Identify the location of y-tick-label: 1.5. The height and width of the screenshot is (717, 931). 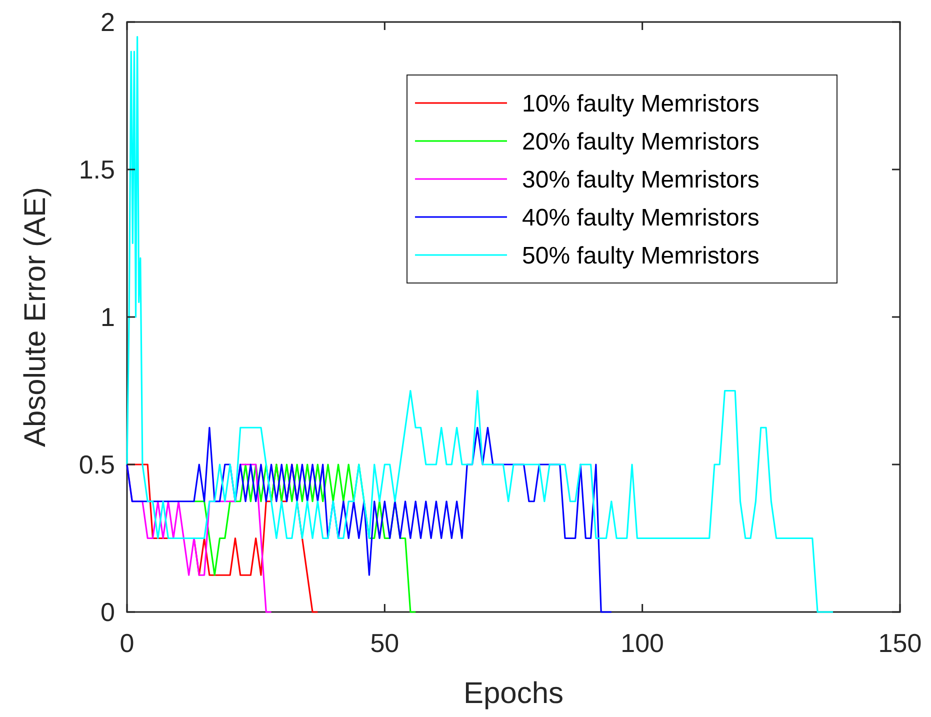
(96, 169).